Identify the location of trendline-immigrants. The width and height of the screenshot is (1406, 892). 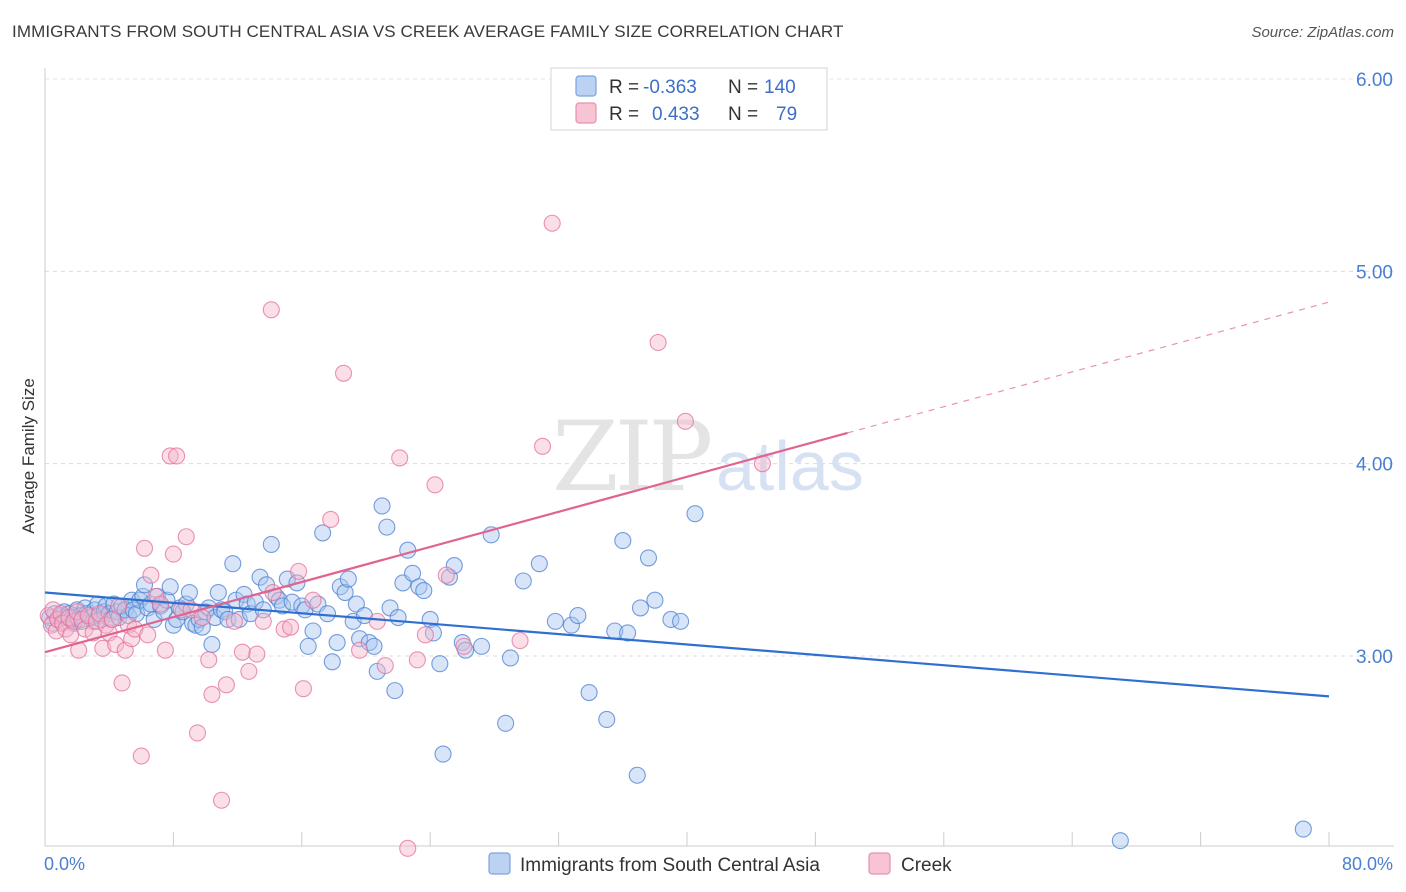
(687, 644).